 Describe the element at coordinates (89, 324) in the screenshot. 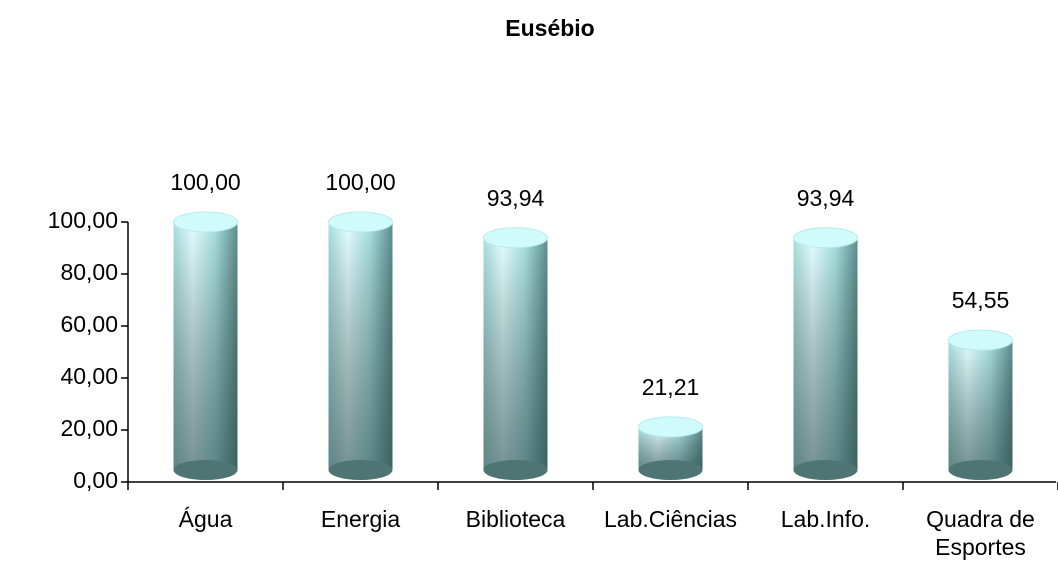

I see `y-tick-label: 60,00` at that location.